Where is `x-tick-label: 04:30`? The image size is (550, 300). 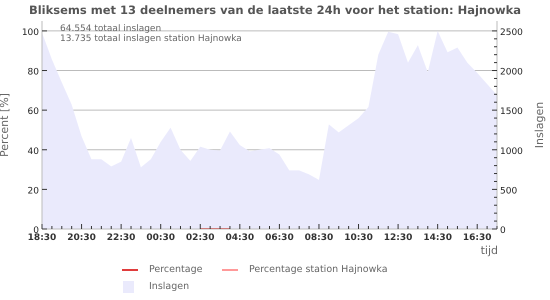 x-tick-label: 04:30 is located at coordinates (240, 238).